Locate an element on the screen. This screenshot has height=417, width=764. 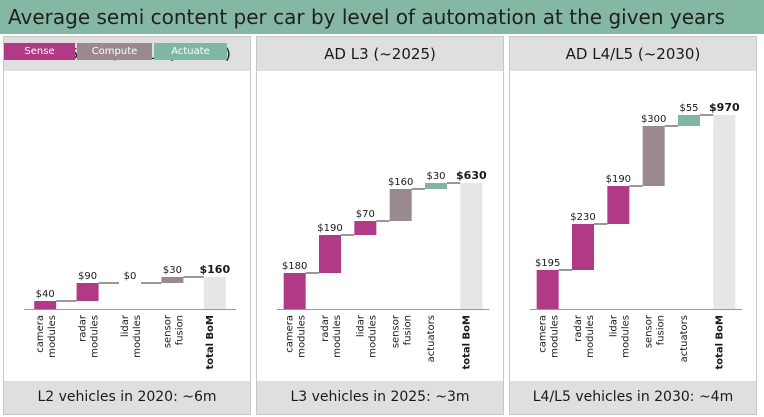
data-label: $40 is located at coordinates (45, 294).